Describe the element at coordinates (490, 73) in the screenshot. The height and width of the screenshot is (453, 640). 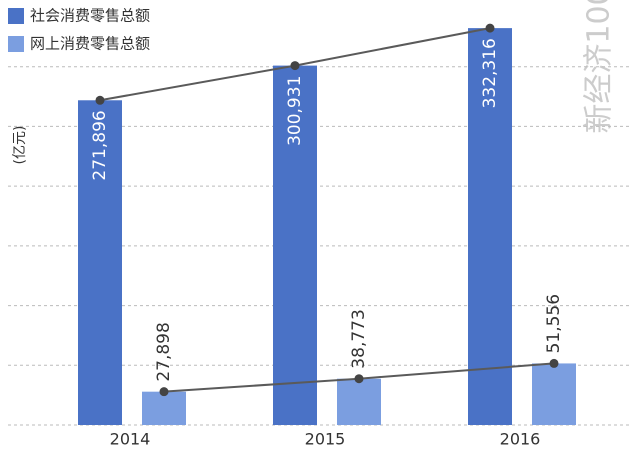
I see `value-label: 332,316` at that location.